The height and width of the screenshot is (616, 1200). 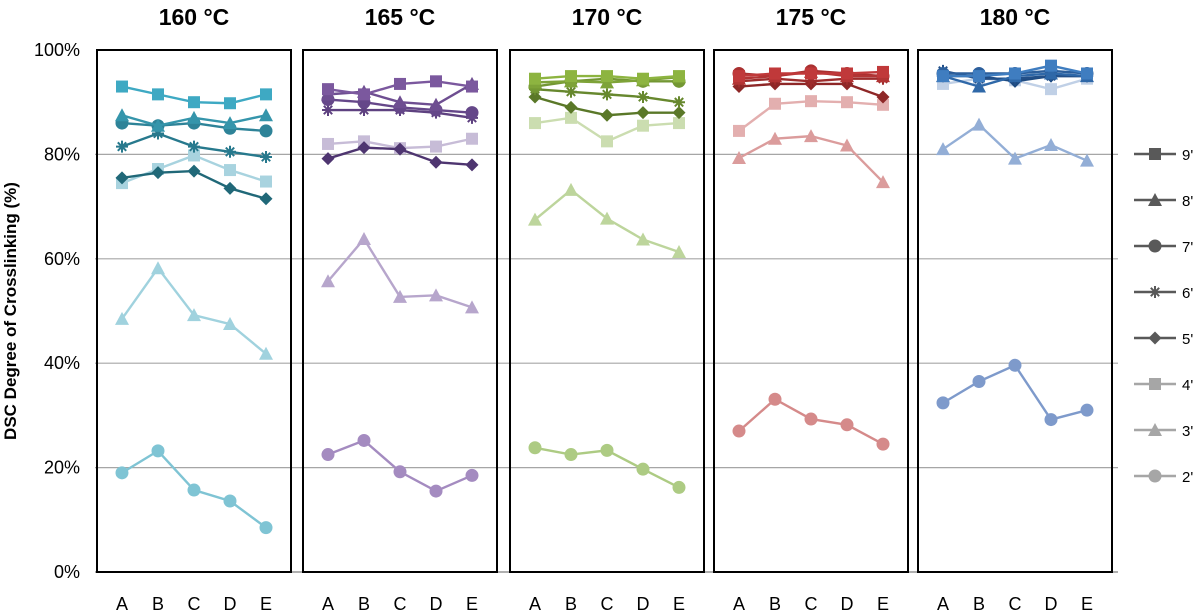 What do you see at coordinates (607, 17) in the screenshot?
I see `panel-title: 170 °C` at bounding box center [607, 17].